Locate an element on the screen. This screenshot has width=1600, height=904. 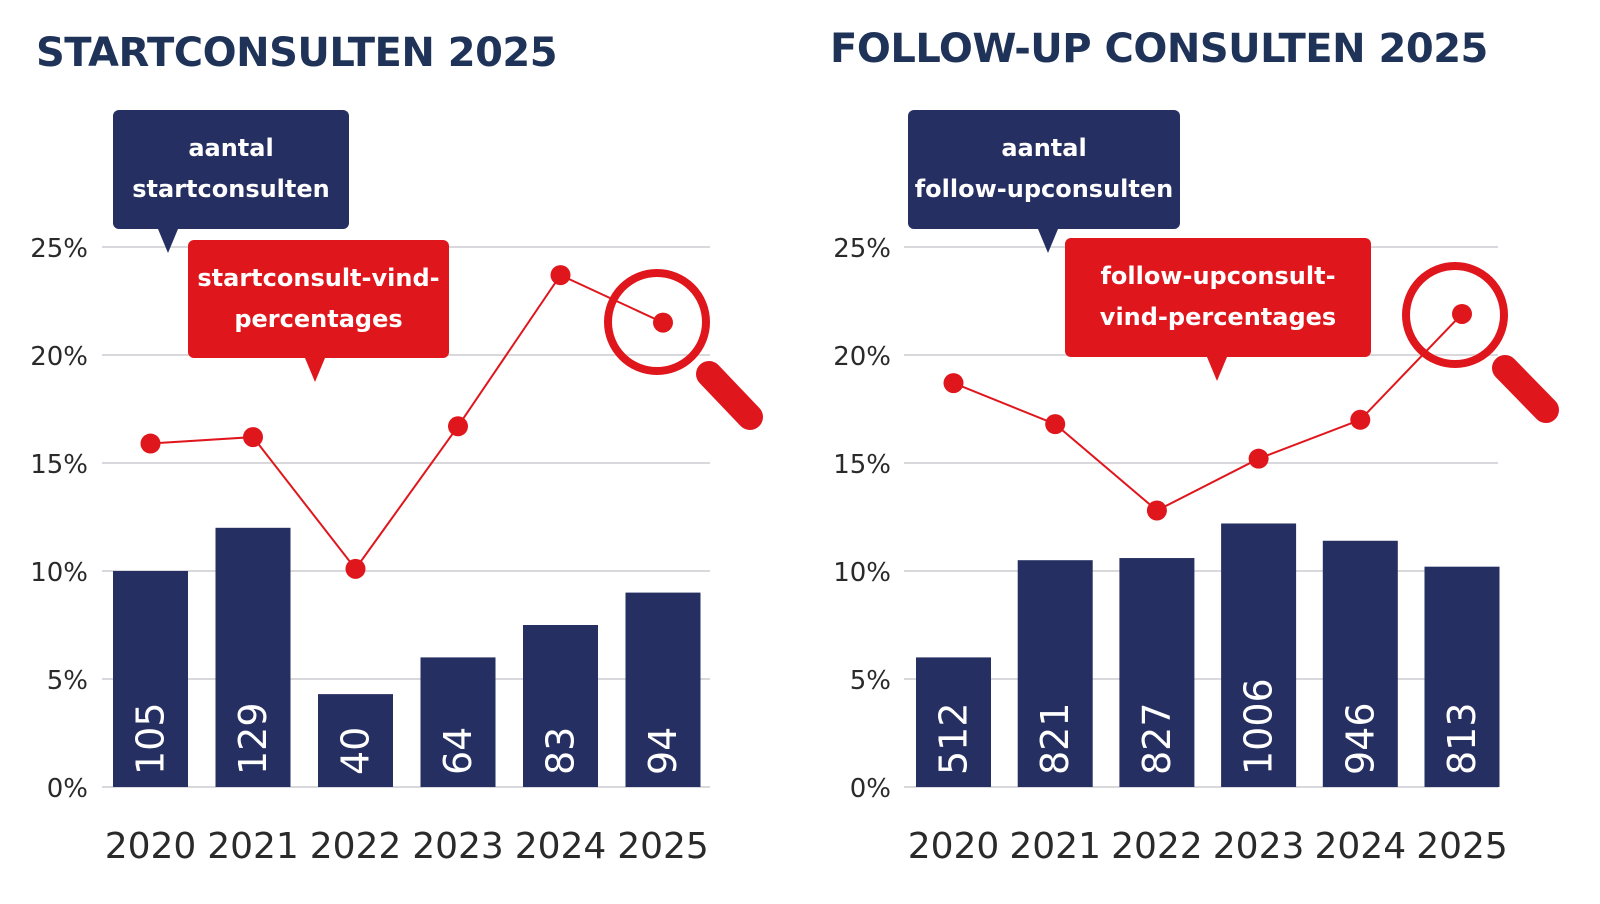
callout-label: startconsulten is located at coordinates (231, 189).